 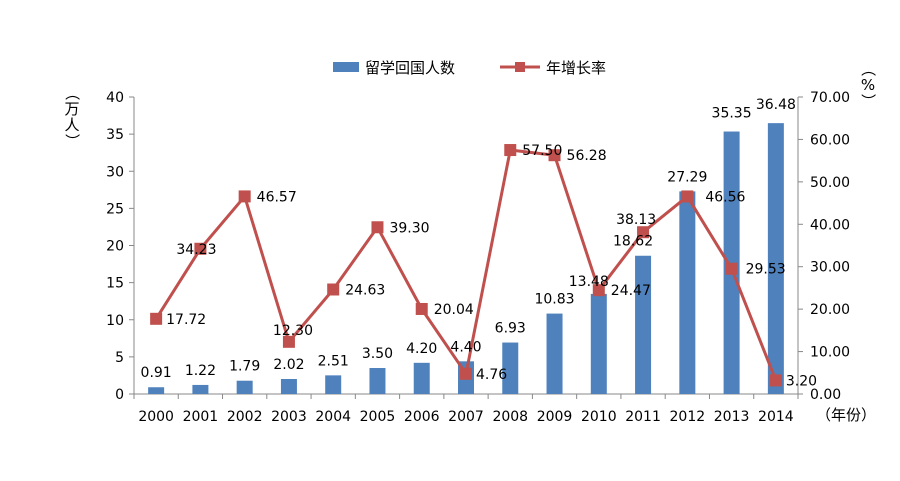 I want to click on x-tick-label: 2004, so click(x=333, y=417).